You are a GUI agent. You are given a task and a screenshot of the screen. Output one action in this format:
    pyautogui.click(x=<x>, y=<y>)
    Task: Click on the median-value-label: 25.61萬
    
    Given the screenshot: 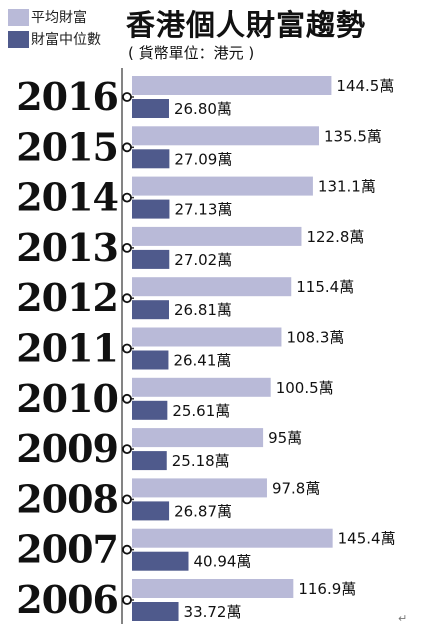 What is the action you would take?
    pyautogui.click(x=201, y=411)
    